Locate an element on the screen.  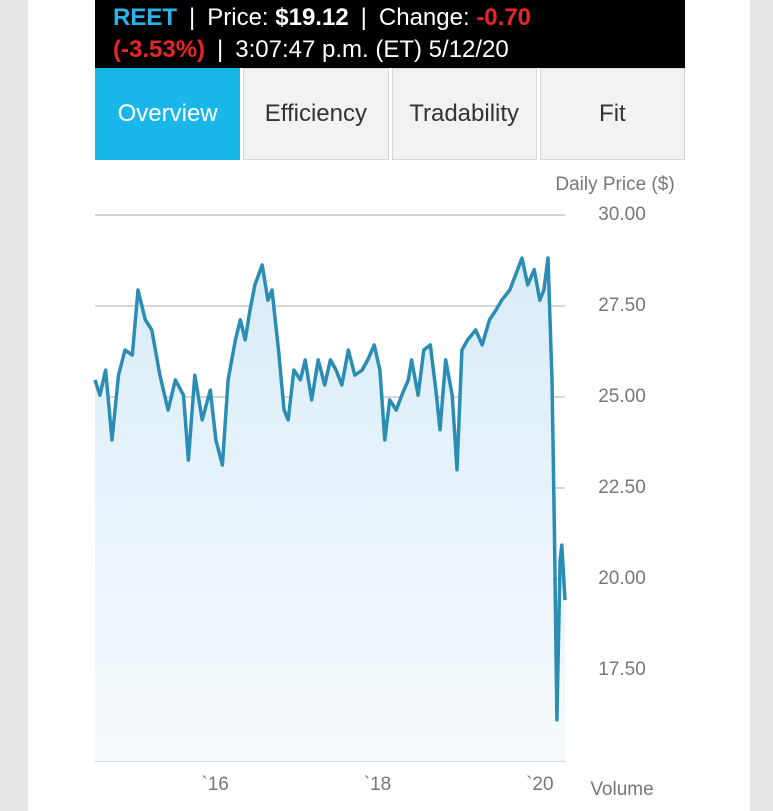
change-percent: (-3.53%) is located at coordinates (159, 49).